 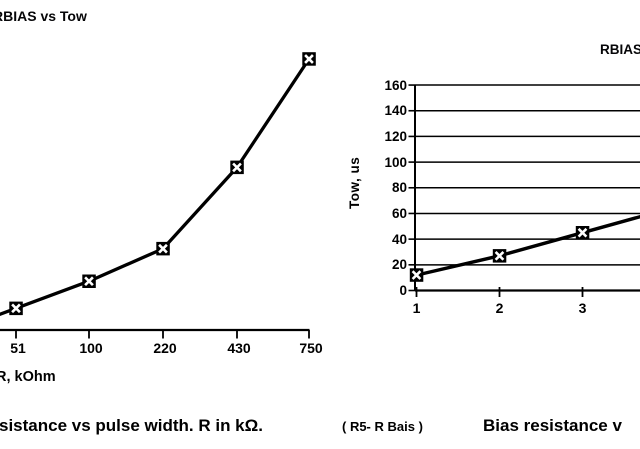 What do you see at coordinates (239, 348) in the screenshot?
I see `left-chart-xtick-label: 430` at bounding box center [239, 348].